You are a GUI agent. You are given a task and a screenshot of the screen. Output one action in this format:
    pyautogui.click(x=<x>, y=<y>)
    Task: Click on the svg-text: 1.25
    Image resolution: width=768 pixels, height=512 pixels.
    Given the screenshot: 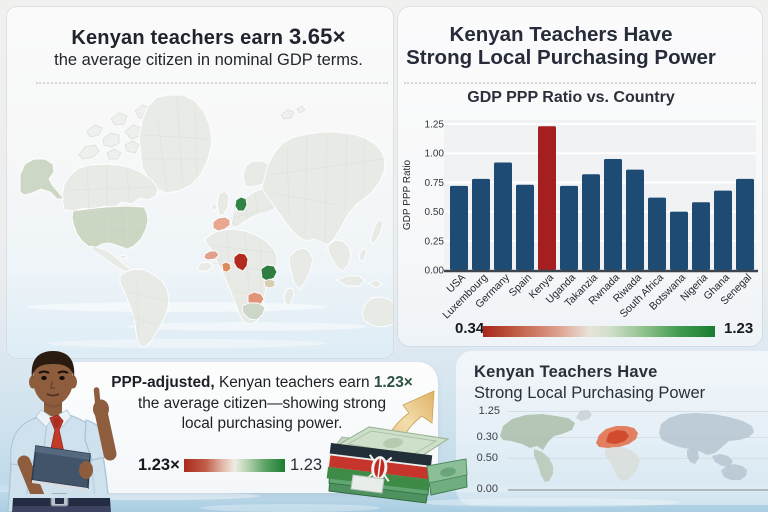 What is the action you would take?
    pyautogui.click(x=435, y=125)
    